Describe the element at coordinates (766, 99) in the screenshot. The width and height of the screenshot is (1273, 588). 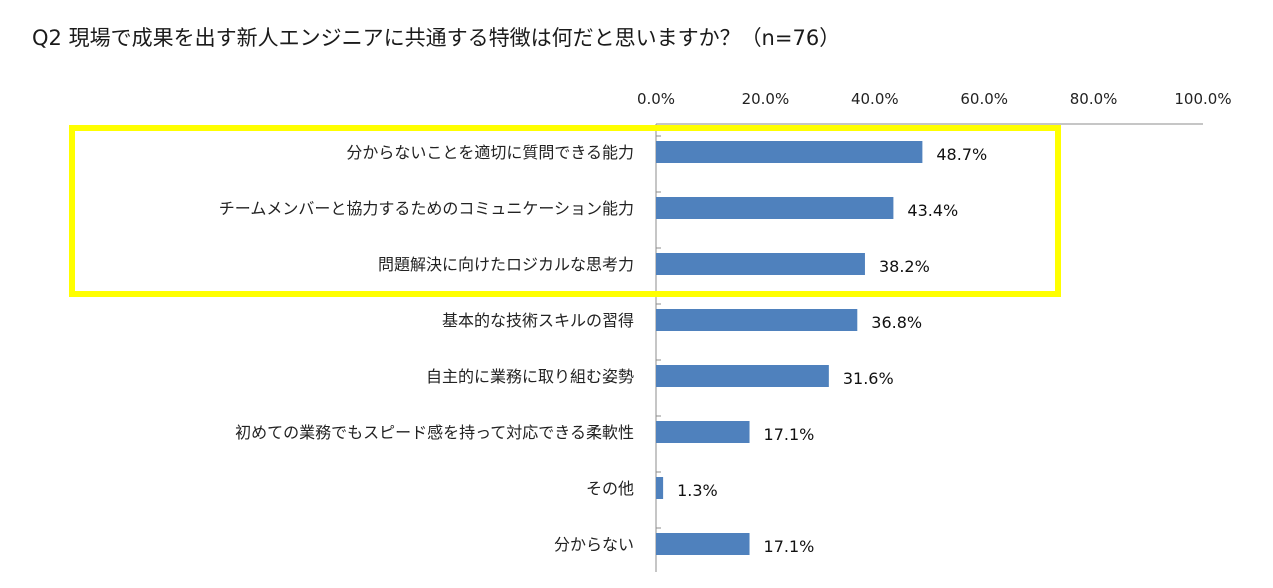
I see `x-tick-label: 20.0%` at that location.